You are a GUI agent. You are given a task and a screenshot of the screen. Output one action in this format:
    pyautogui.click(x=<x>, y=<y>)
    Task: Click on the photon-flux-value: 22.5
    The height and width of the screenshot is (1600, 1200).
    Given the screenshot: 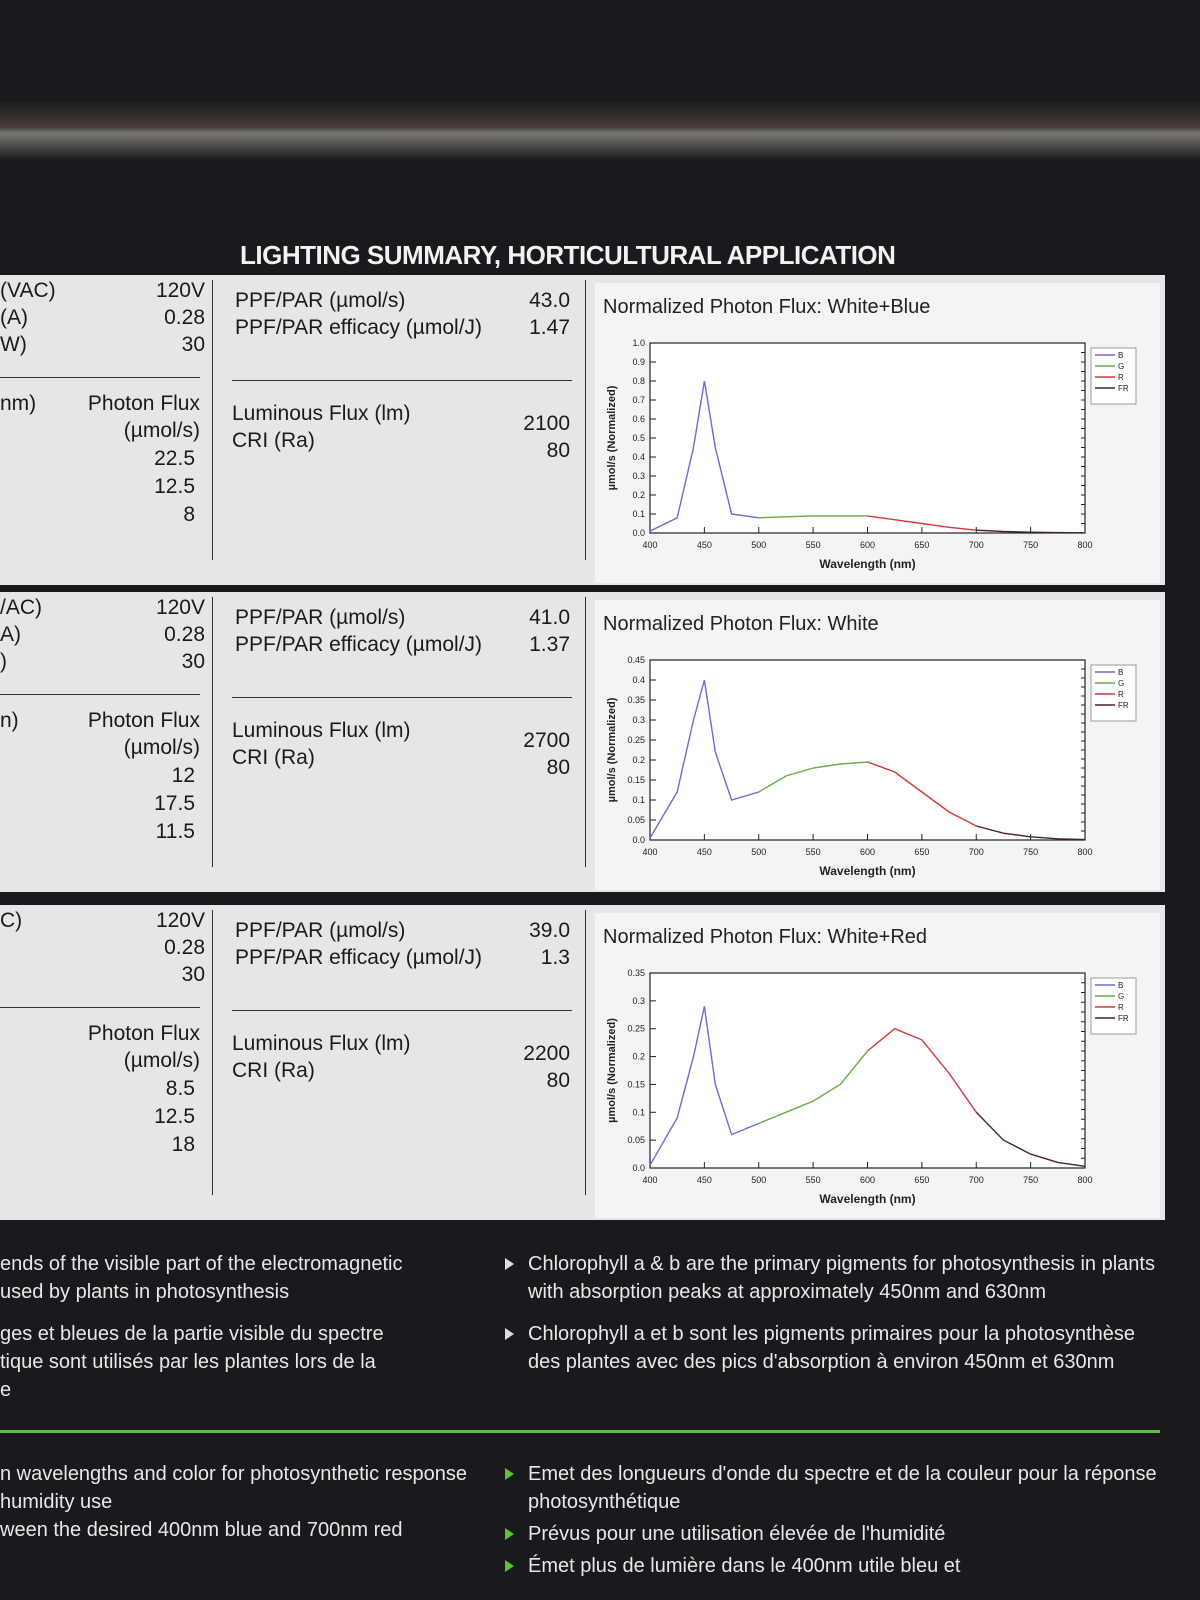 What is the action you would take?
    pyautogui.click(x=174, y=458)
    